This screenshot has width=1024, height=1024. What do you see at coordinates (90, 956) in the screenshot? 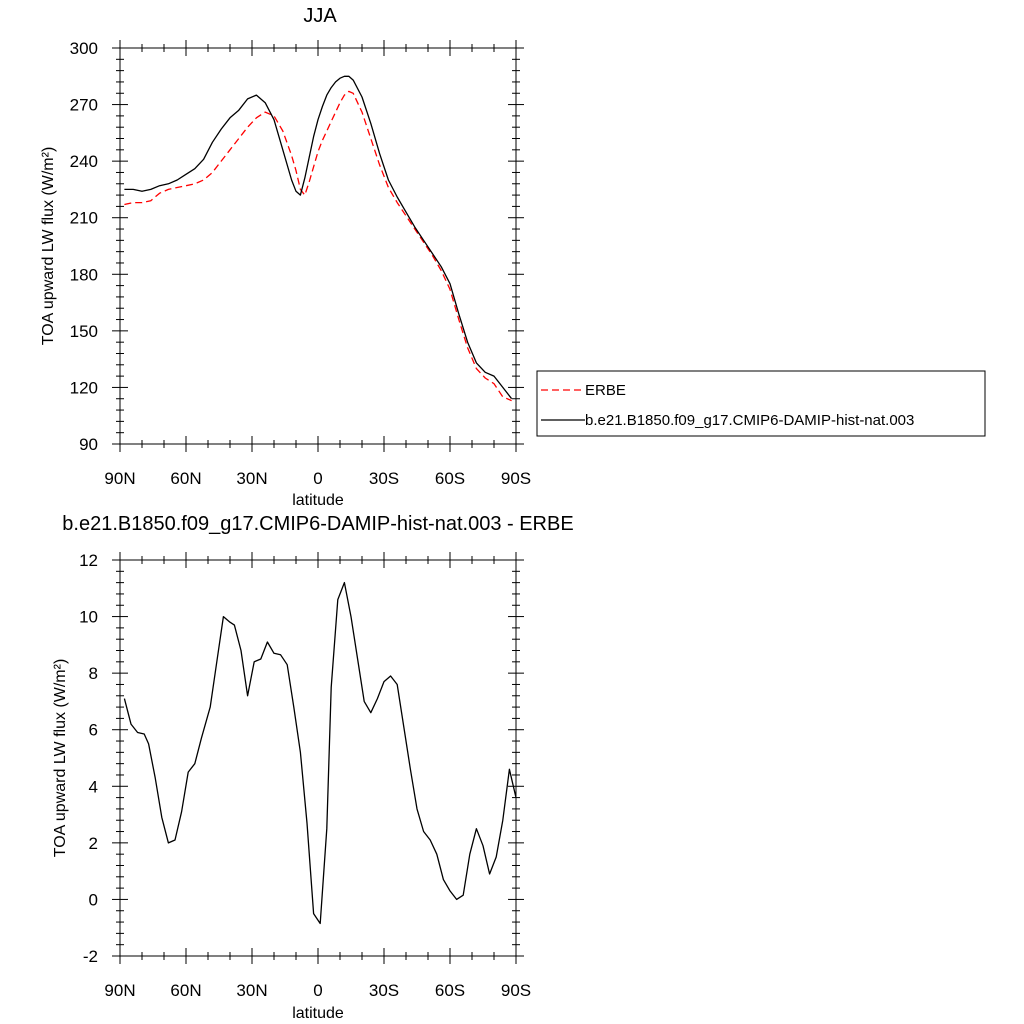
I see `y-tick-label: -2` at bounding box center [90, 956].